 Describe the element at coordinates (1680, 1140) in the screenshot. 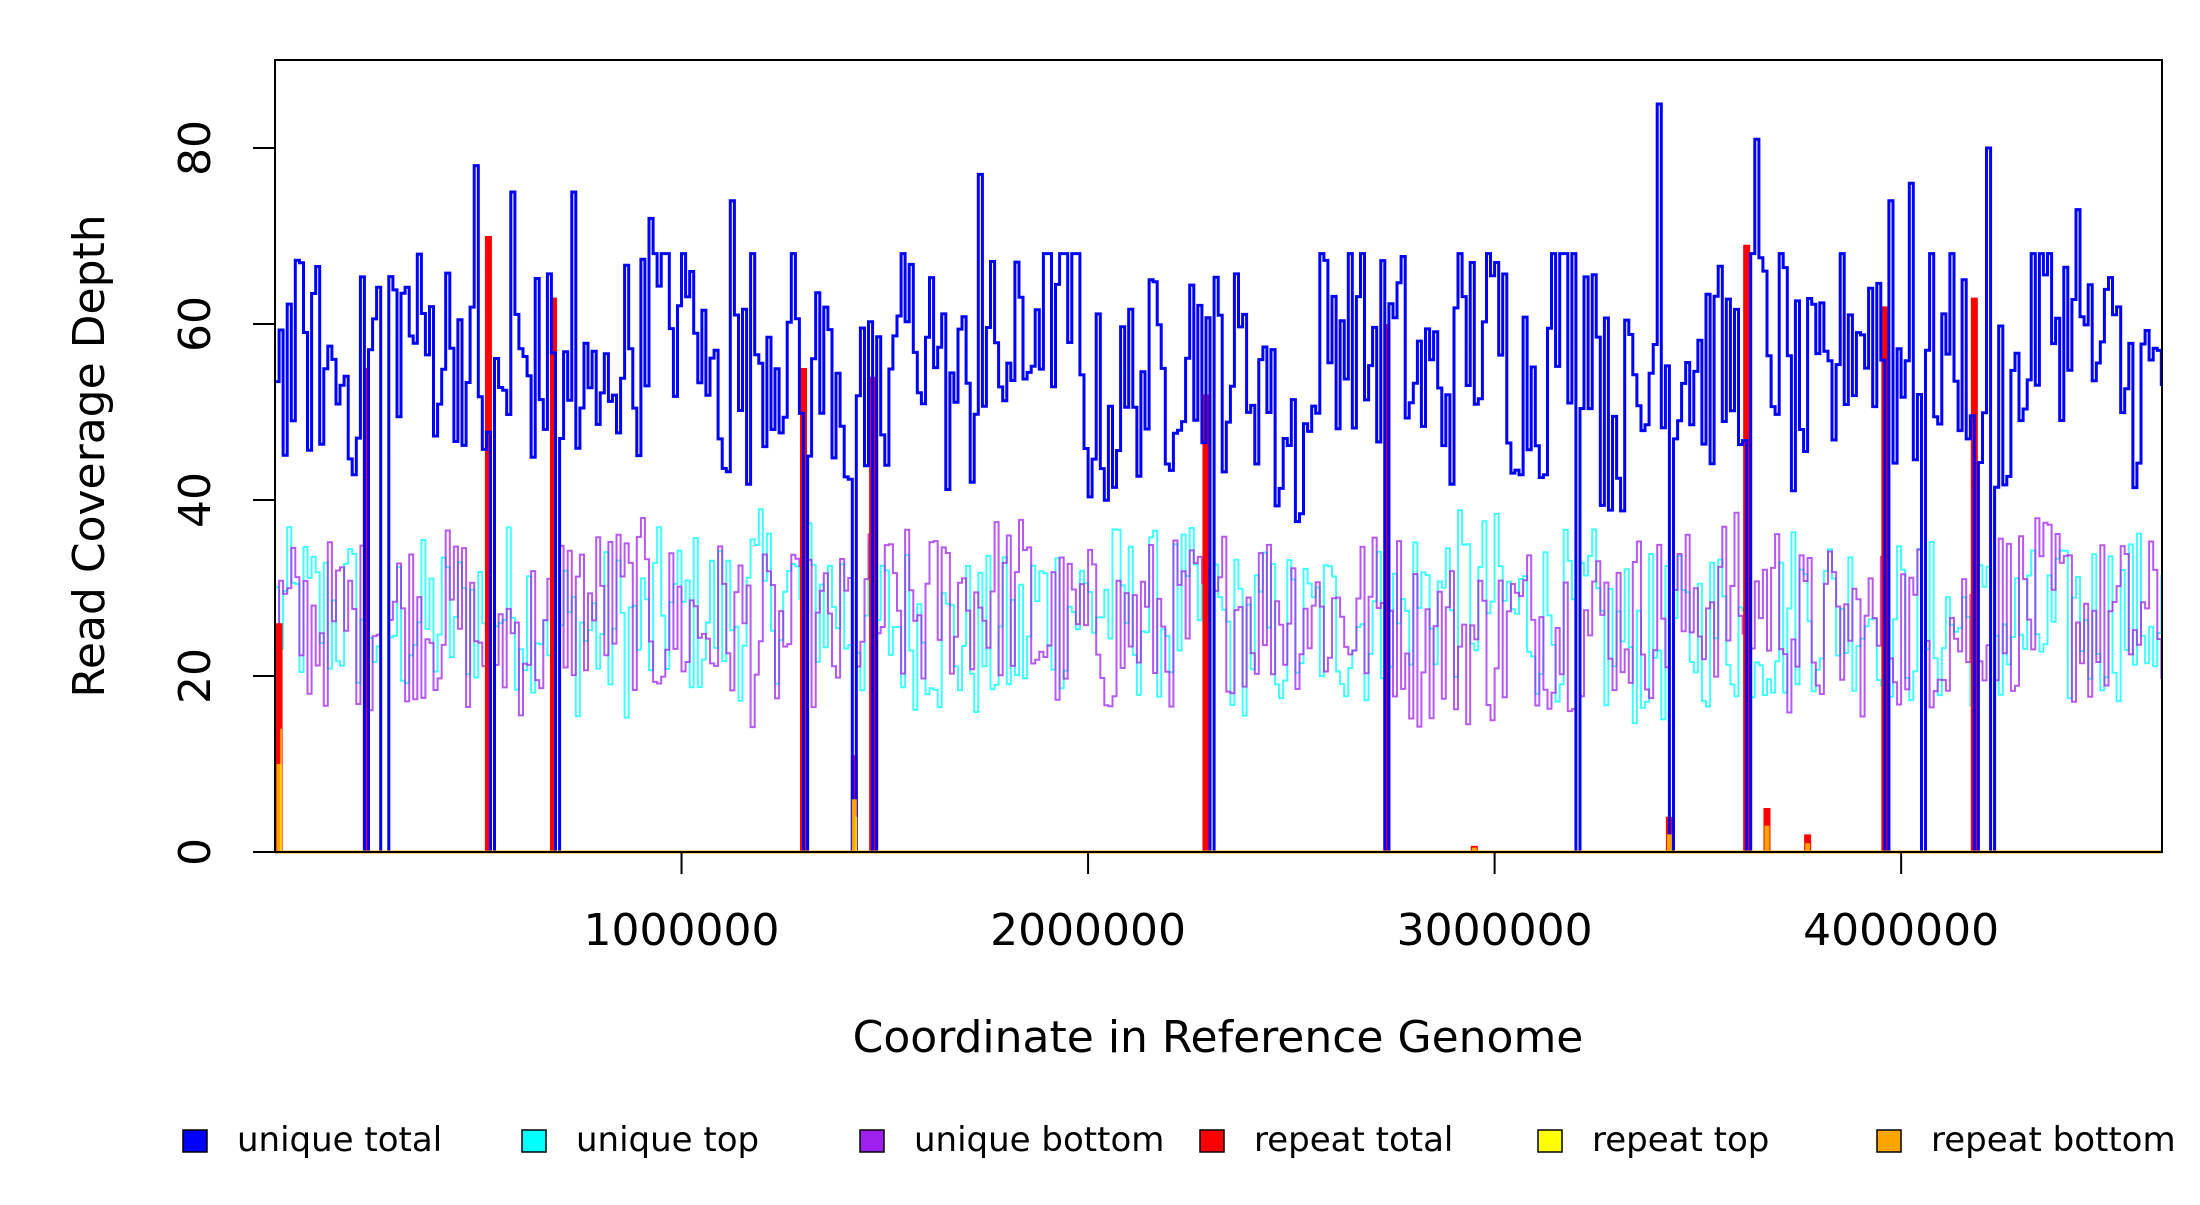

I see `legend-label: repeat top` at that location.